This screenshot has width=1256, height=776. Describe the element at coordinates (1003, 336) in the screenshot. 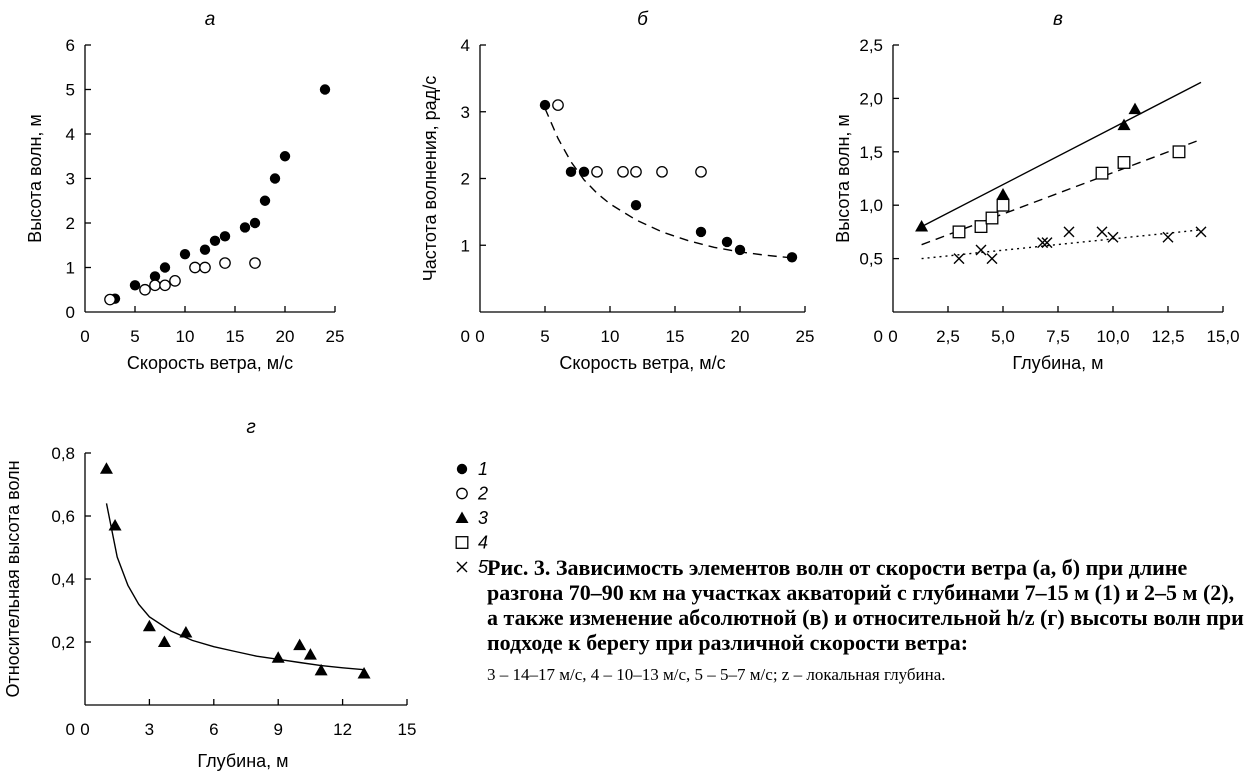

I see `x-tick-label: 5,0` at that location.